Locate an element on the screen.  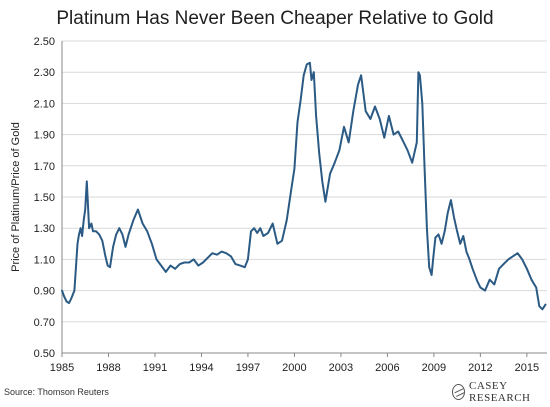
y-tick-label: 1.10 is located at coordinates (44, 260).